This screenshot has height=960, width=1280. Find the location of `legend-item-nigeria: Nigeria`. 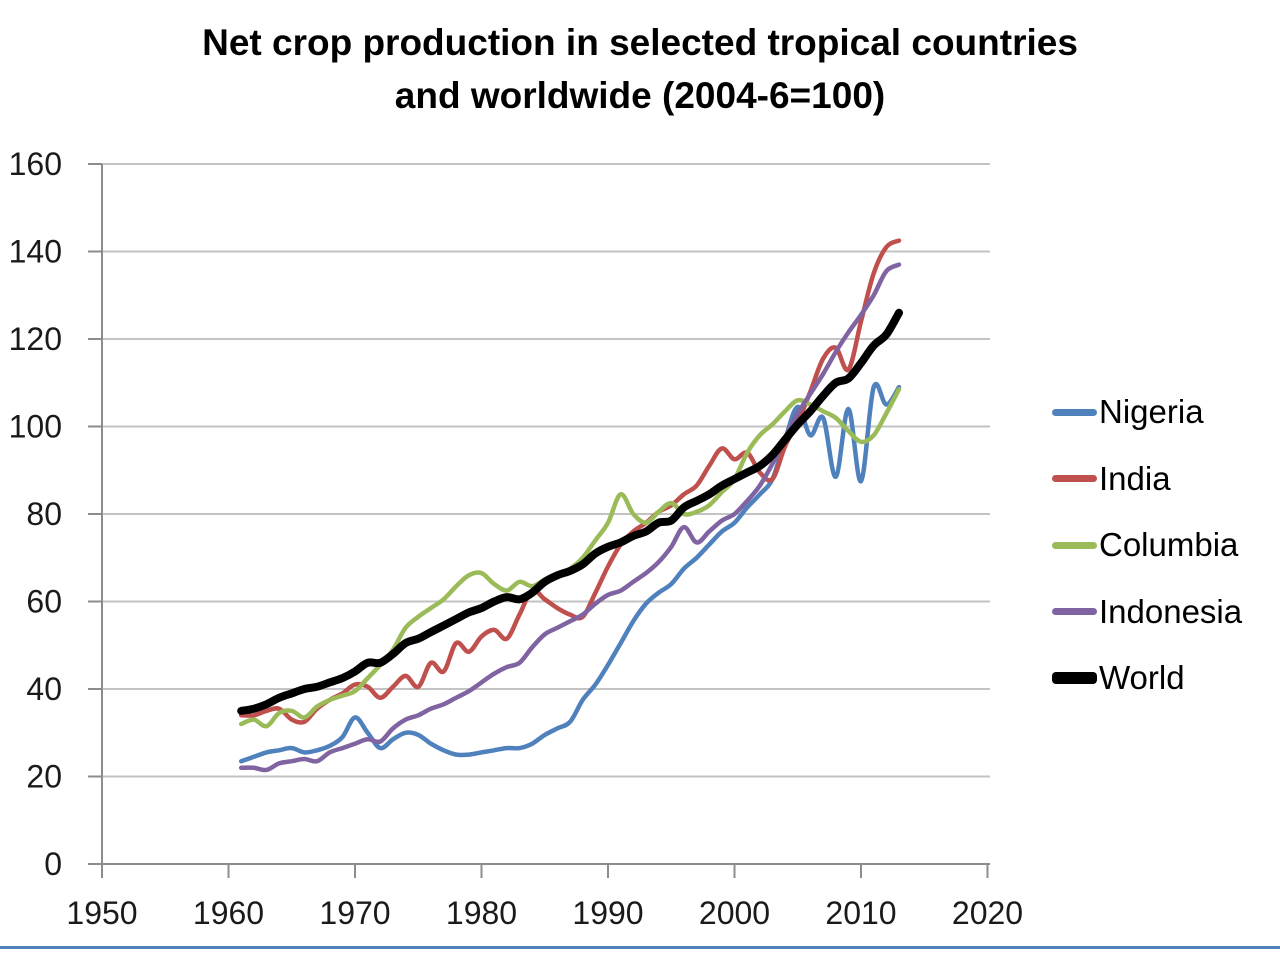

legend-item-nigeria: Nigeria is located at coordinates (1147, 412).